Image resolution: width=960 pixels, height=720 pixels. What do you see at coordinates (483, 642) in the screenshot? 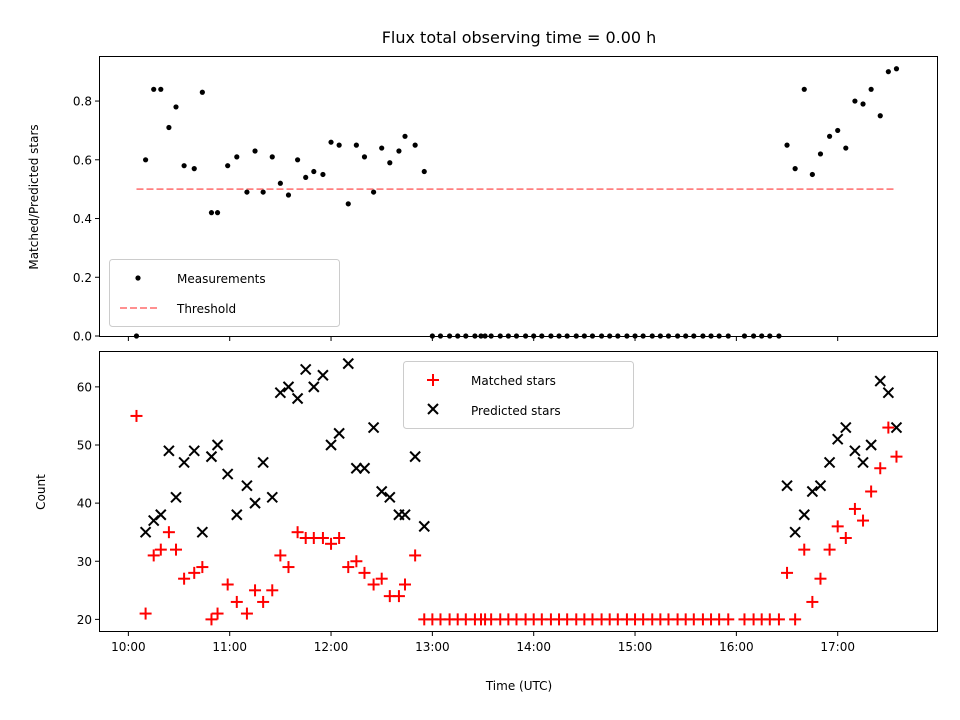
I see `bottom-x-axis: 10:00 11:00 12:00 13:00 14:00 15:00 16:00 17:00` at bounding box center [483, 642].